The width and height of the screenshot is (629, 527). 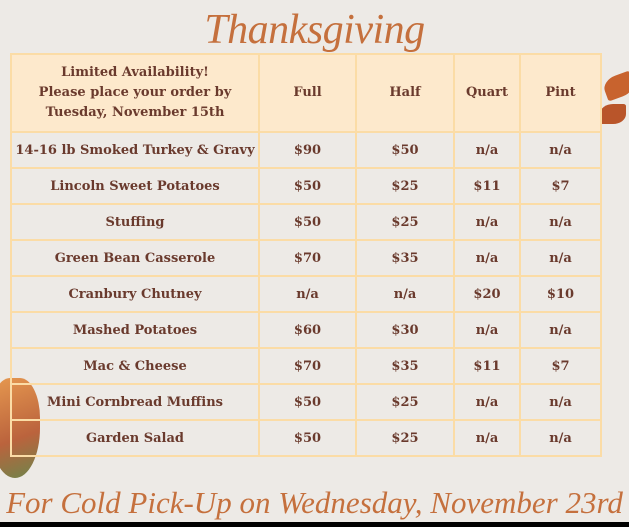 What do you see at coordinates (135, 438) in the screenshot?
I see `item-name: Garden Salad` at bounding box center [135, 438].